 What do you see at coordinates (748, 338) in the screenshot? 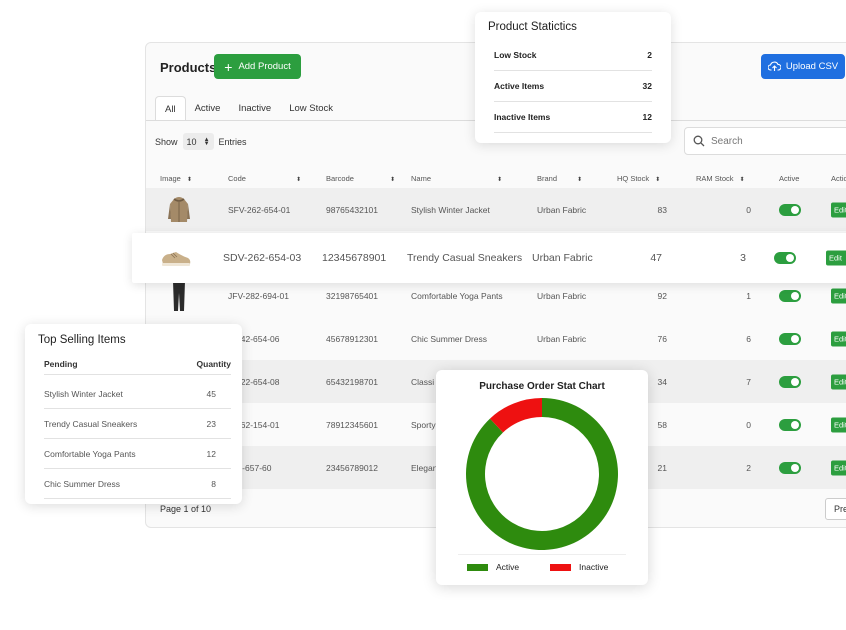
I see `ram-stock-cell: 6` at bounding box center [748, 338].